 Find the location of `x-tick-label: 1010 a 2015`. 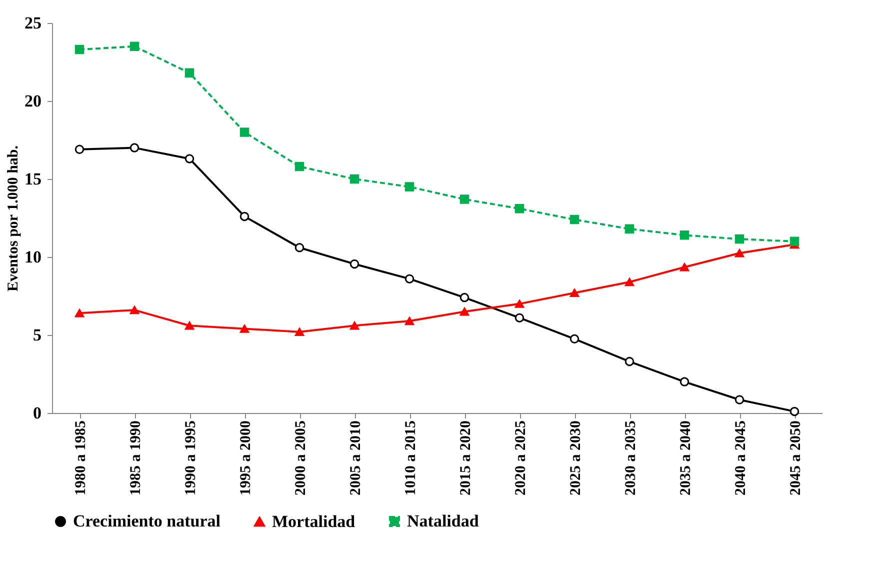

x-tick-label: 1010 a 2015 is located at coordinates (411, 458).